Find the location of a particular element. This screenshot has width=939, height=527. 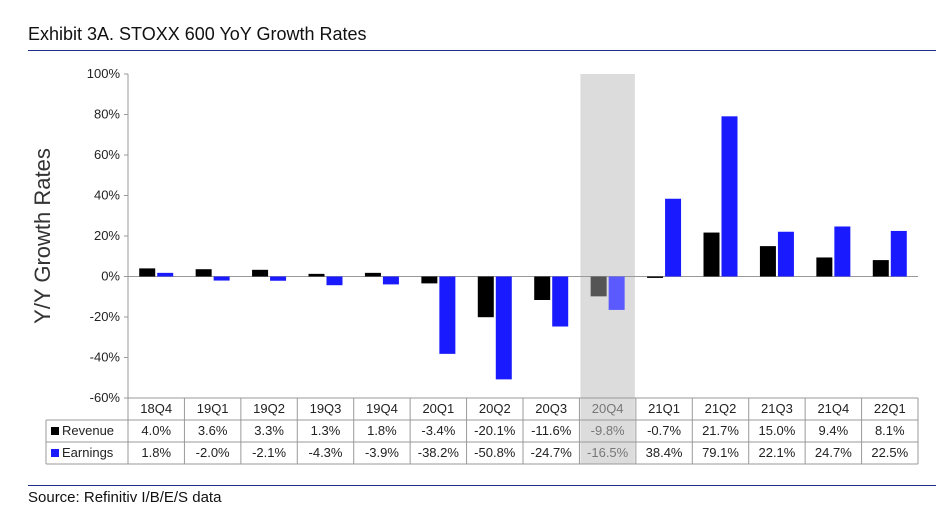

revenue-value-label: 4.0% is located at coordinates (156, 430).